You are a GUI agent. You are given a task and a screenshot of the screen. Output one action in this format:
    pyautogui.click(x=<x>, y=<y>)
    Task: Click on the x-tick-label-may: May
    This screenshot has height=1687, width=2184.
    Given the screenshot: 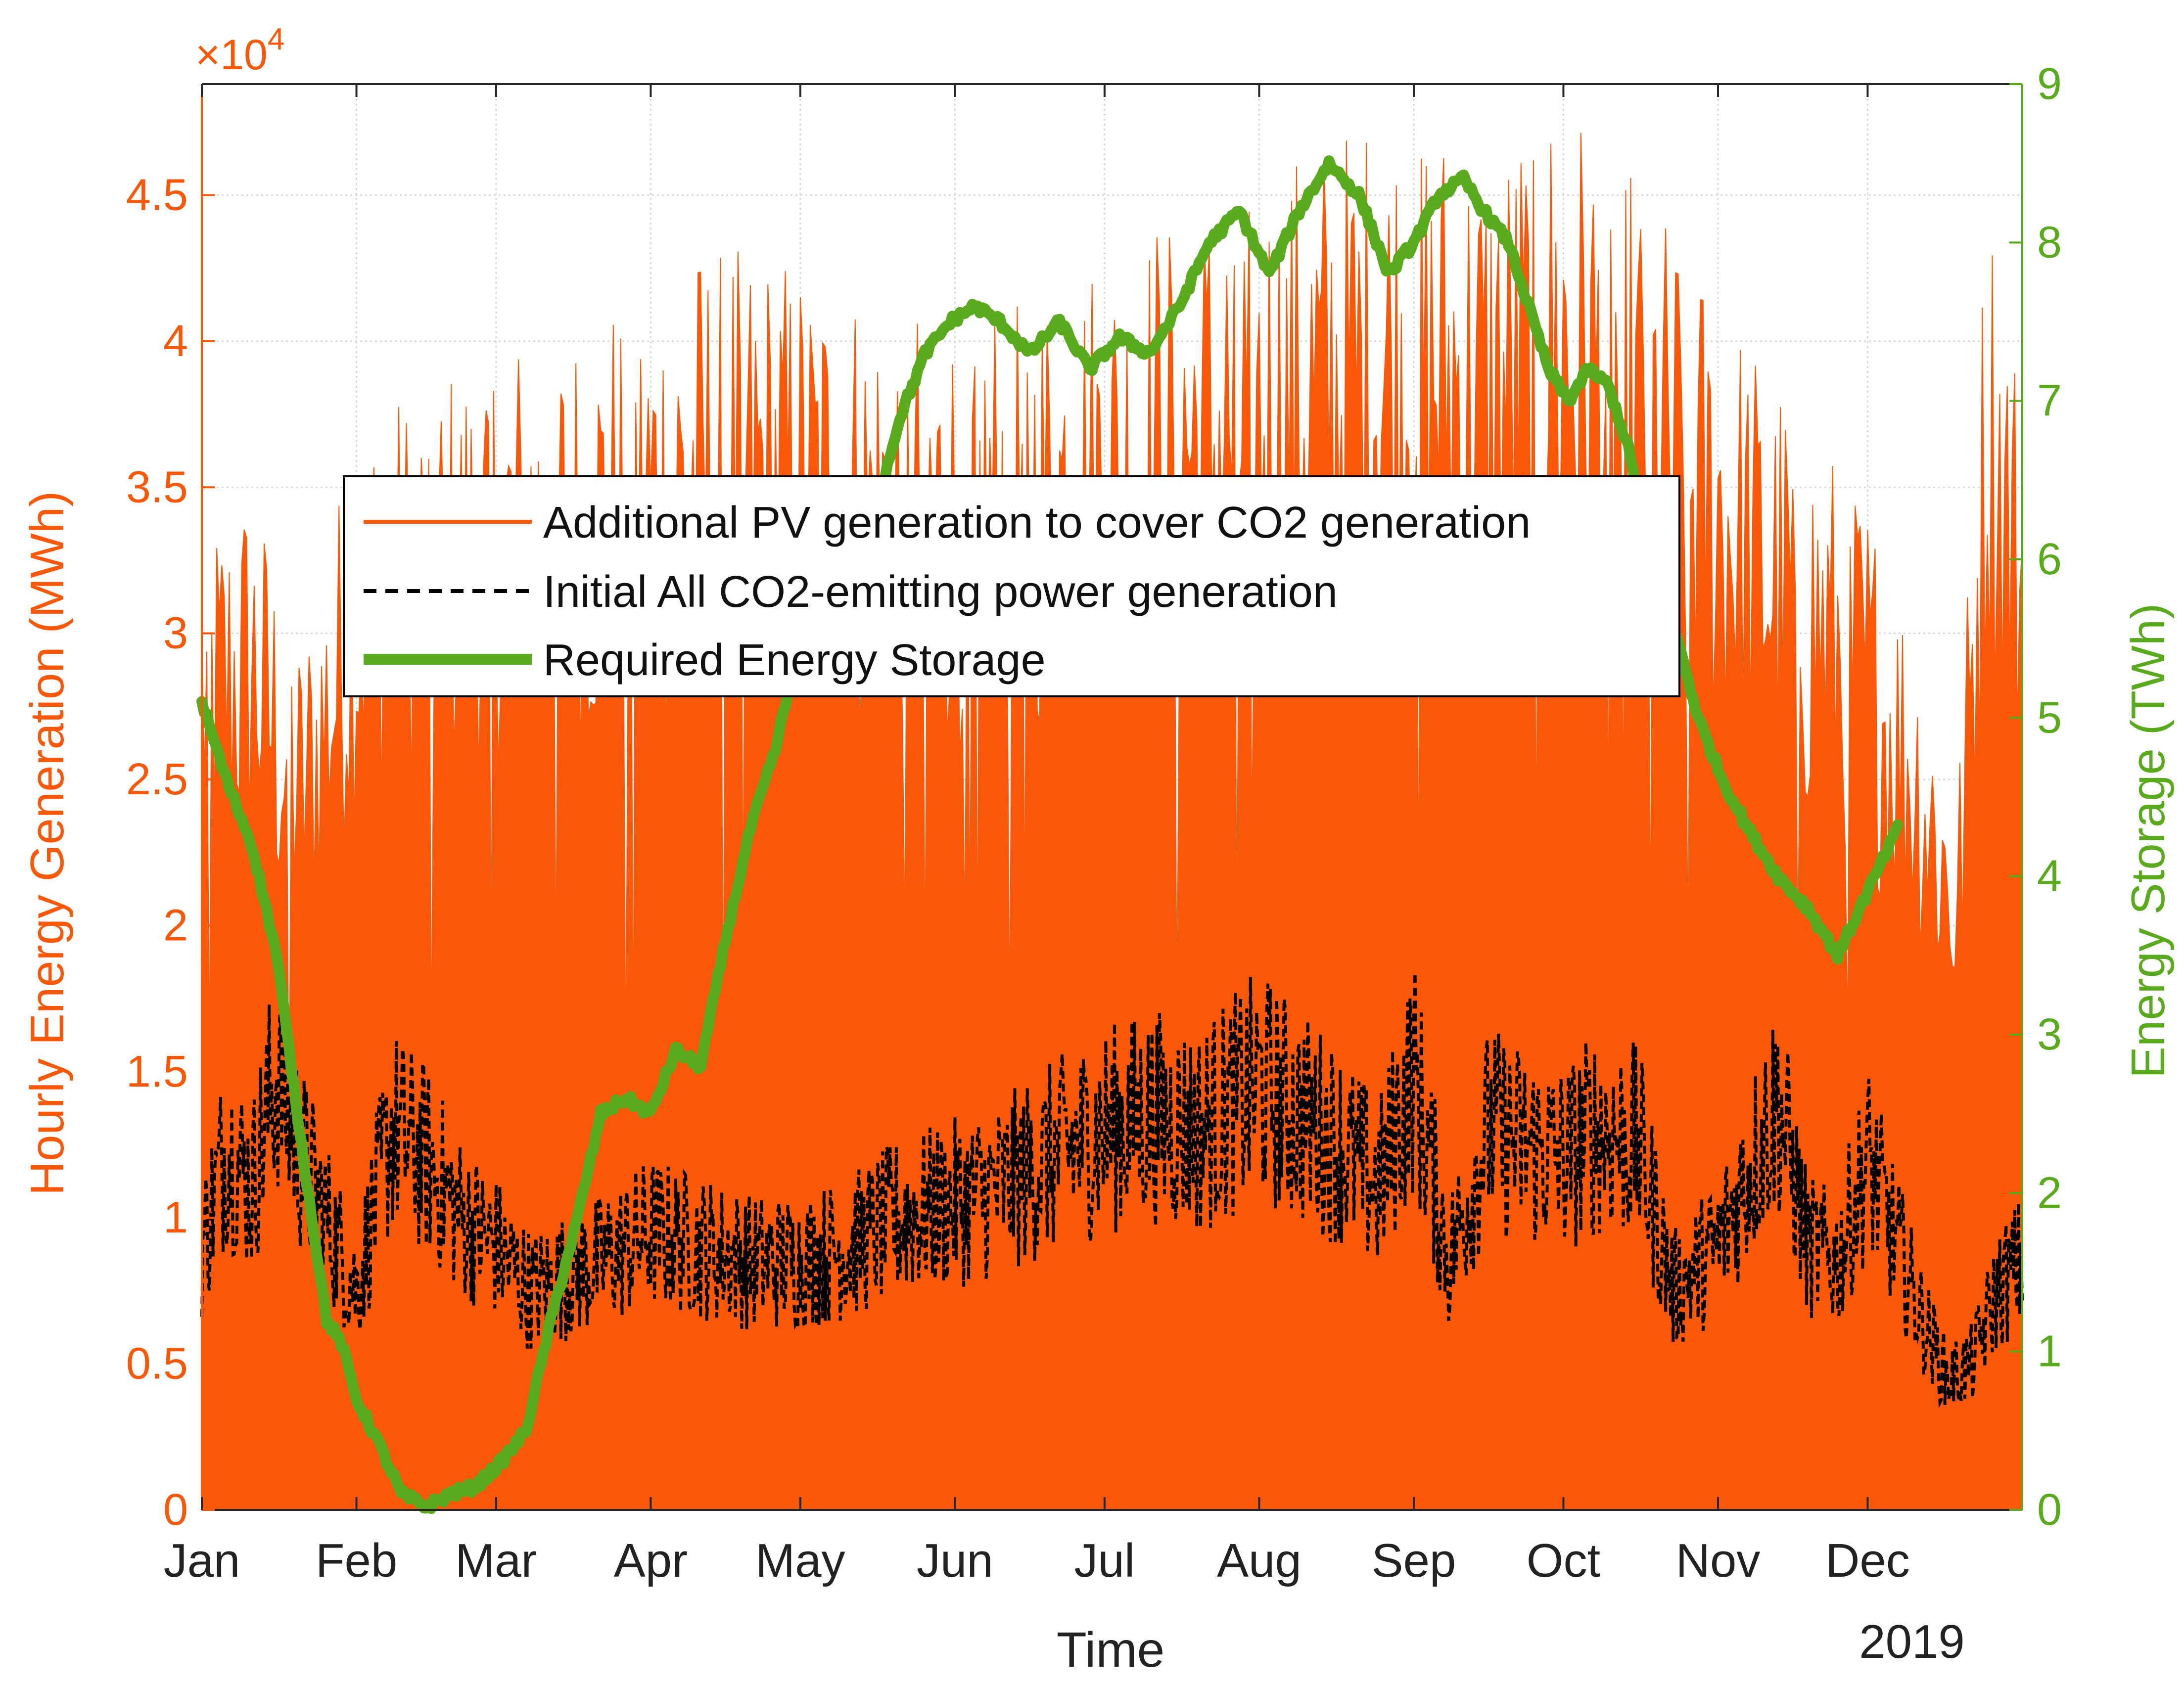 What is the action you would take?
    pyautogui.click(x=800, y=1560)
    